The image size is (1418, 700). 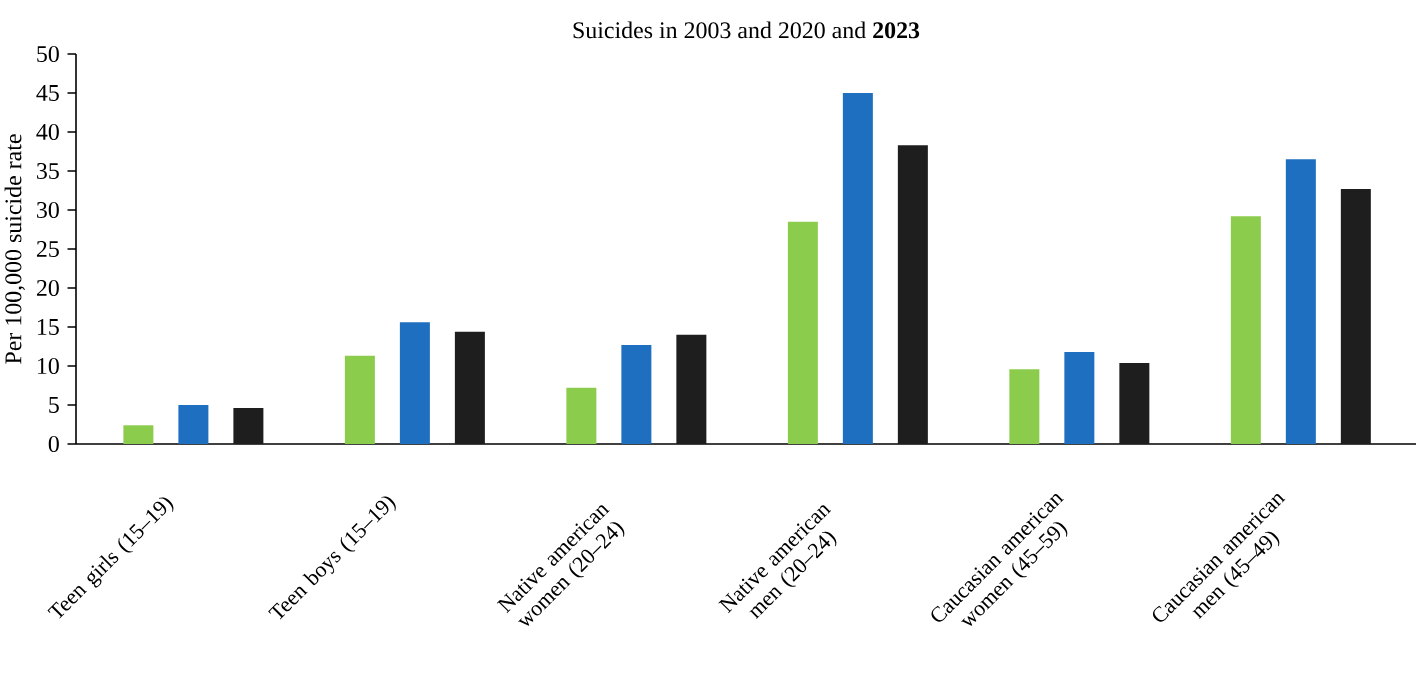 What do you see at coordinates (48, 210) in the screenshot?
I see `y-tick-label: 30` at bounding box center [48, 210].